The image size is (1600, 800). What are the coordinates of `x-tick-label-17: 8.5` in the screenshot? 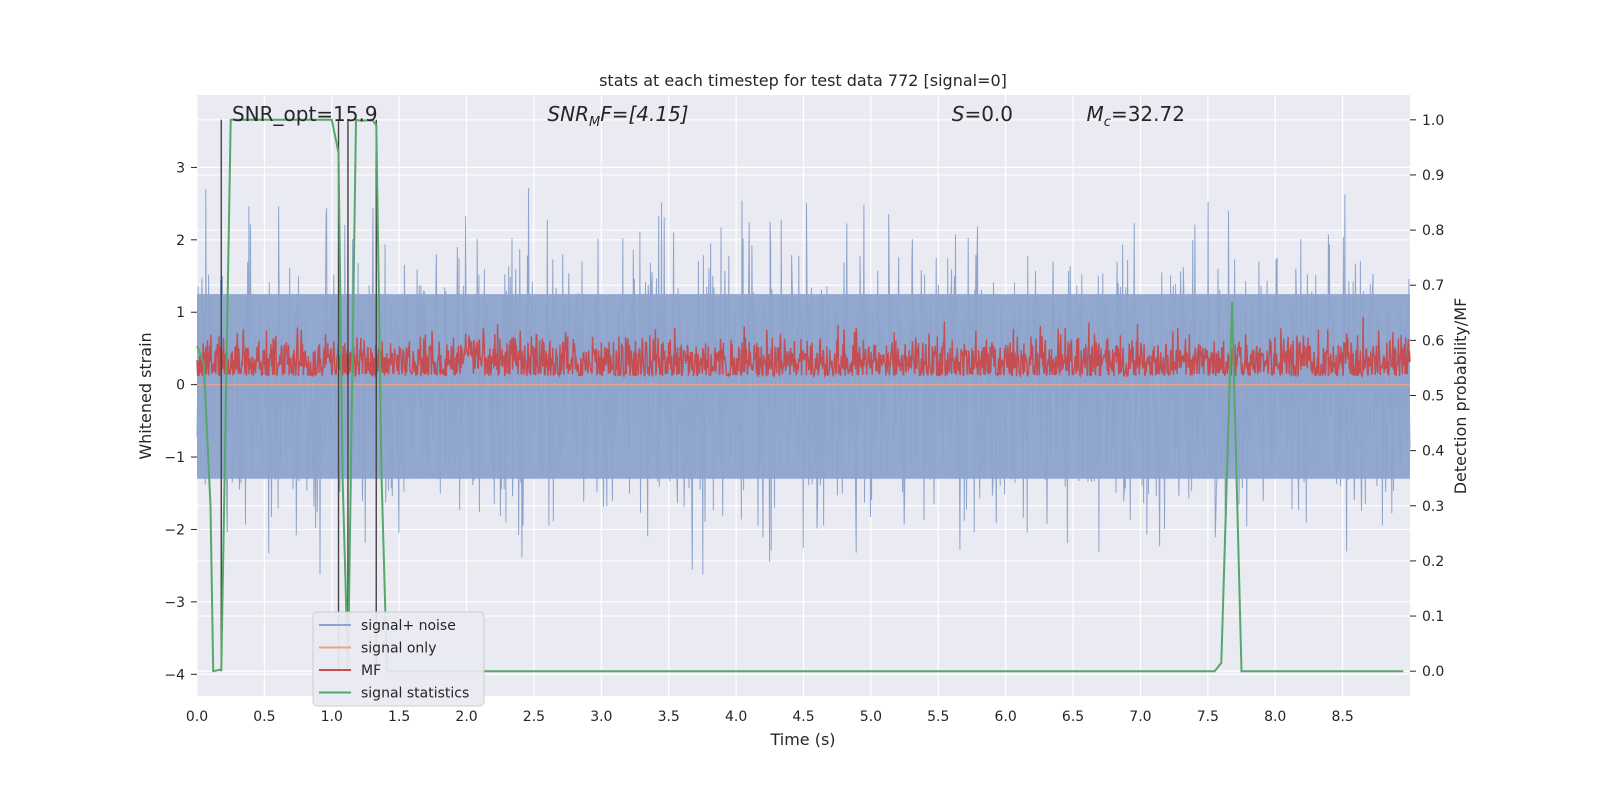 It's located at (1342, 717).